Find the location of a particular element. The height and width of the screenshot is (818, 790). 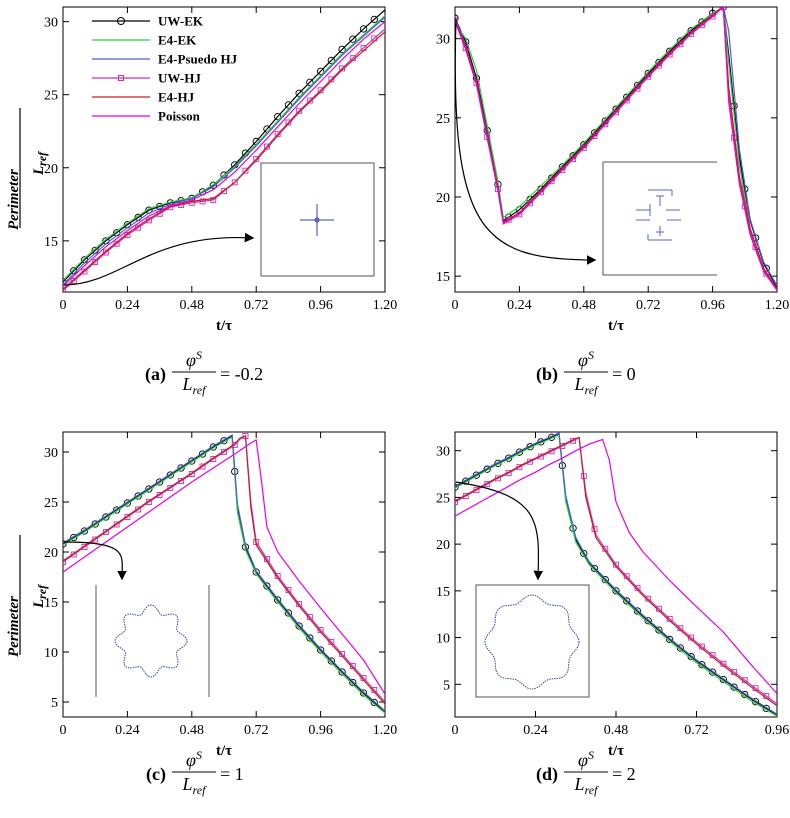

x-tick-label: 0 is located at coordinates (63, 305).